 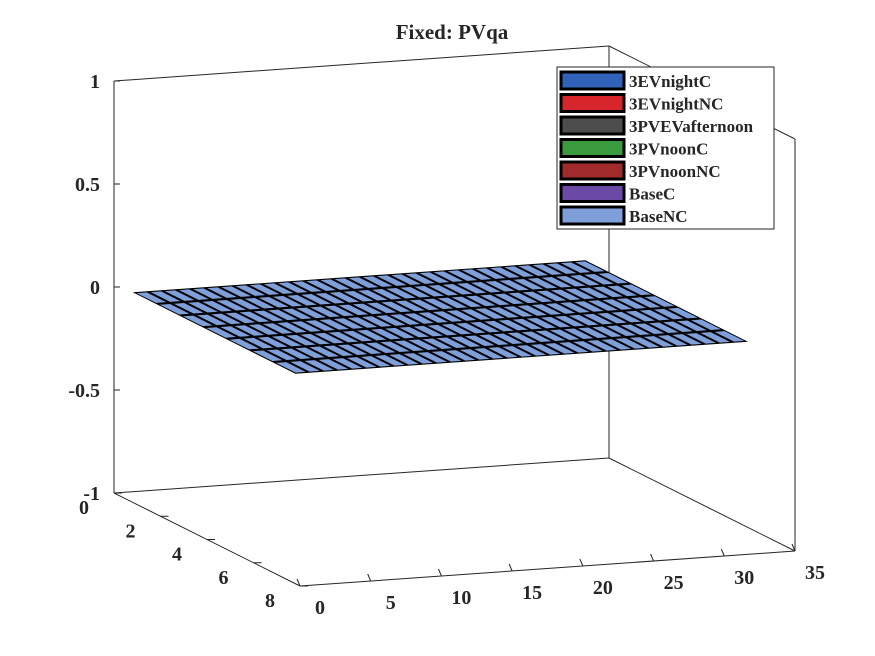 What do you see at coordinates (361, 475) in the screenshot?
I see `axis-line` at bounding box center [361, 475].